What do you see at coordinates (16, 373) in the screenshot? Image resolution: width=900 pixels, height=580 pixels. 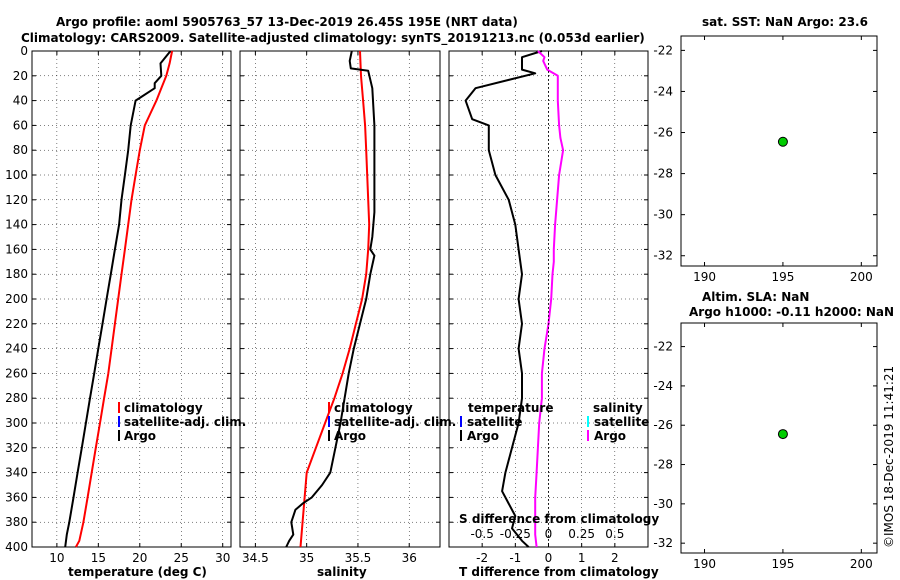 I see `y-tick-label: 260` at bounding box center [16, 373].